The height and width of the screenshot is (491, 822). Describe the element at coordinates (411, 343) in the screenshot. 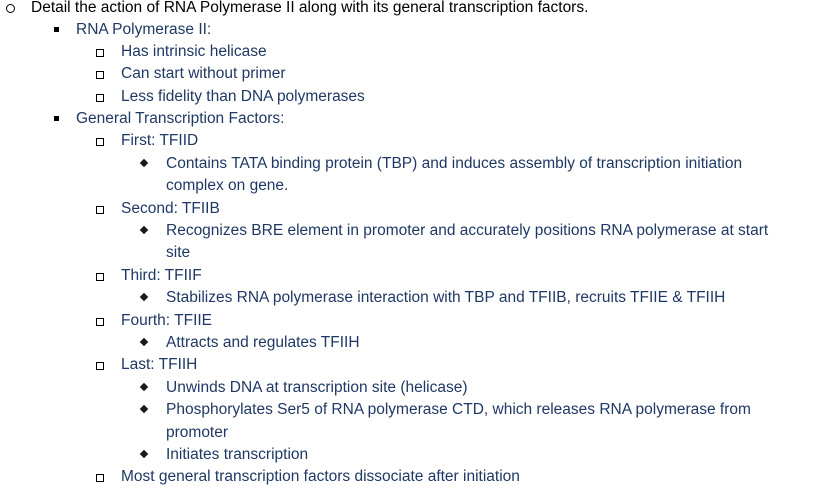

I see `list-item: Attracts and regulates TFIIH` at that location.